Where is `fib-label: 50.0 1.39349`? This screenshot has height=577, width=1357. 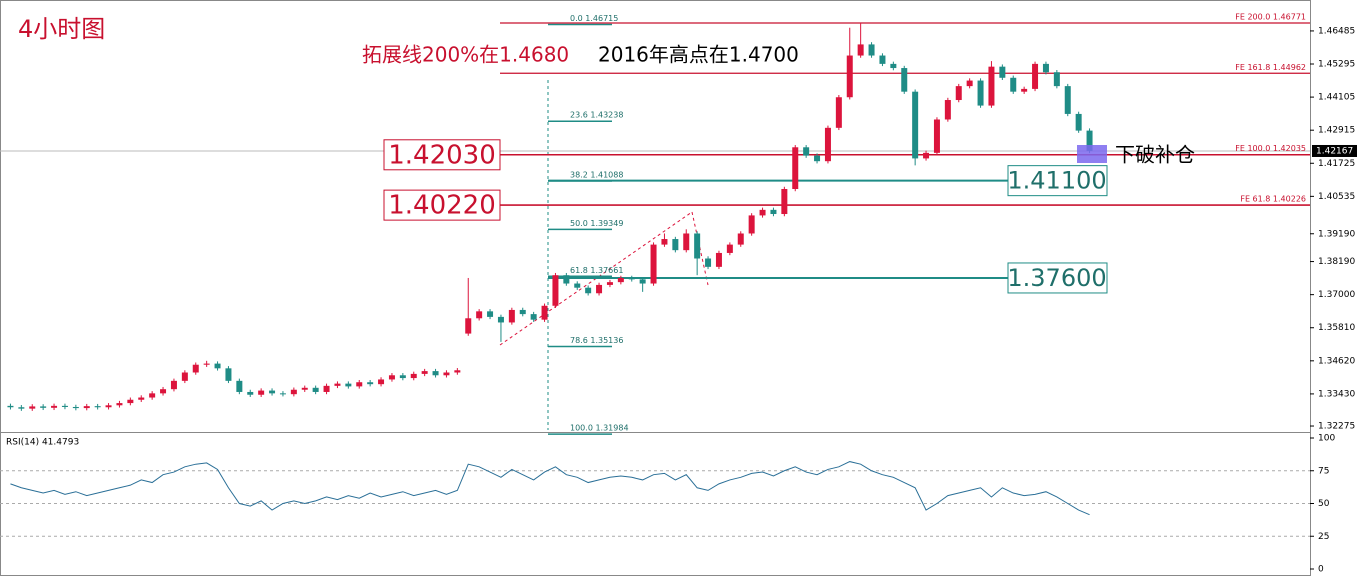 fib-label: 50.0 1.39349 is located at coordinates (596, 223).